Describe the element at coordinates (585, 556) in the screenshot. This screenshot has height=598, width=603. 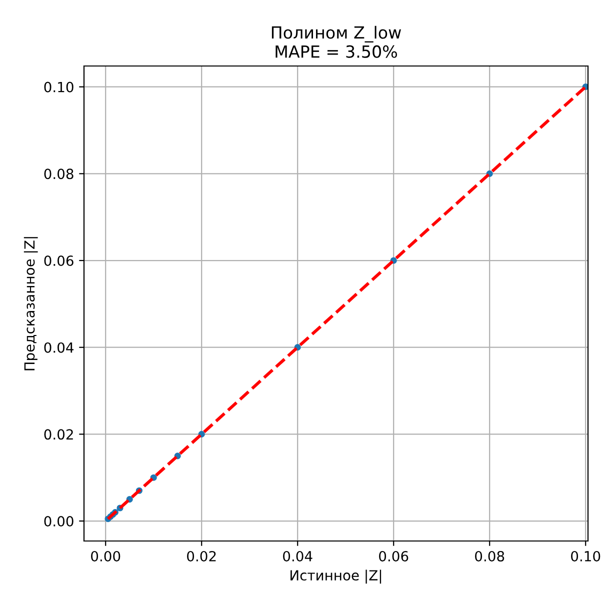
I see `x-tick-label: 0.10` at that location.